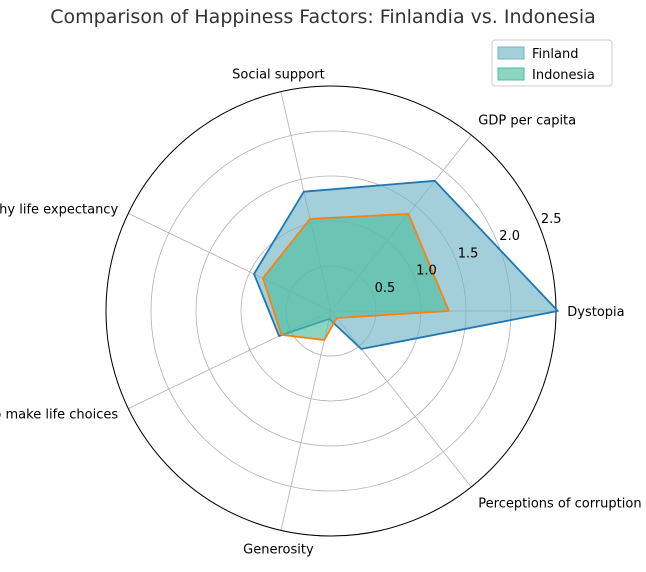 The height and width of the screenshot is (572, 646). Describe the element at coordinates (555, 54) in the screenshot. I see `finland-legend-label: Finland` at that location.